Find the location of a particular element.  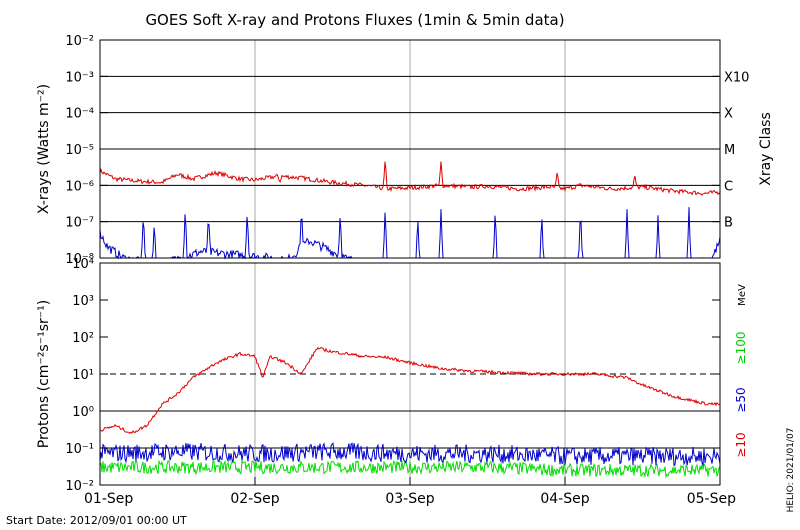

x-tick-label: 05-Sep is located at coordinates (711, 499).